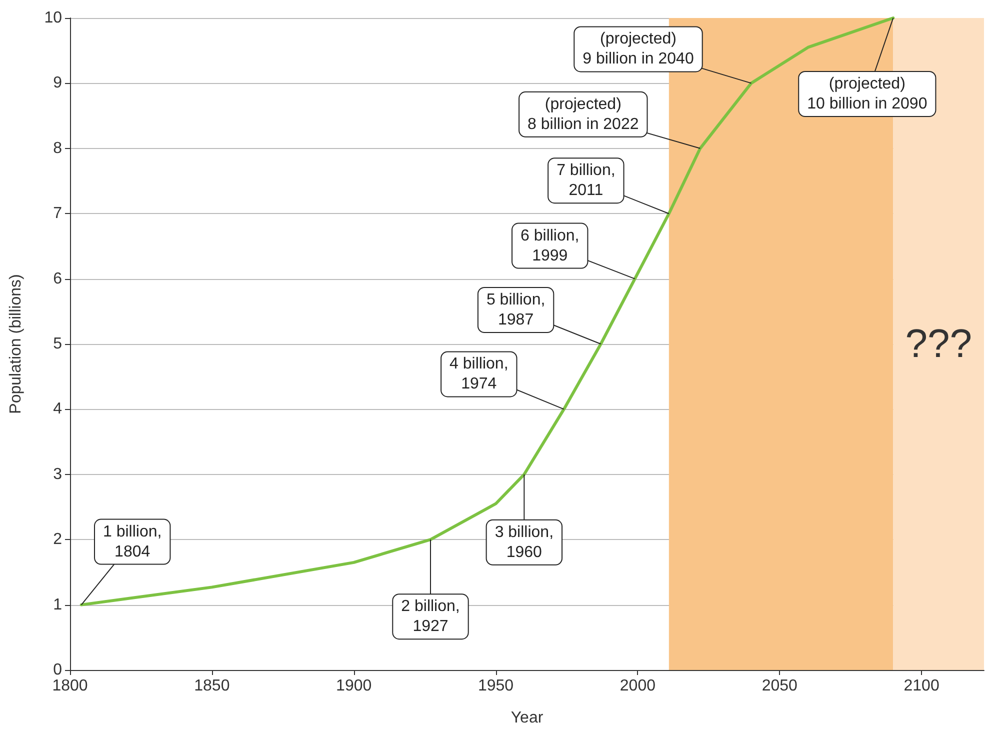  Describe the element at coordinates (57, 409) in the screenshot. I see `y-tick-label: 4` at that location.